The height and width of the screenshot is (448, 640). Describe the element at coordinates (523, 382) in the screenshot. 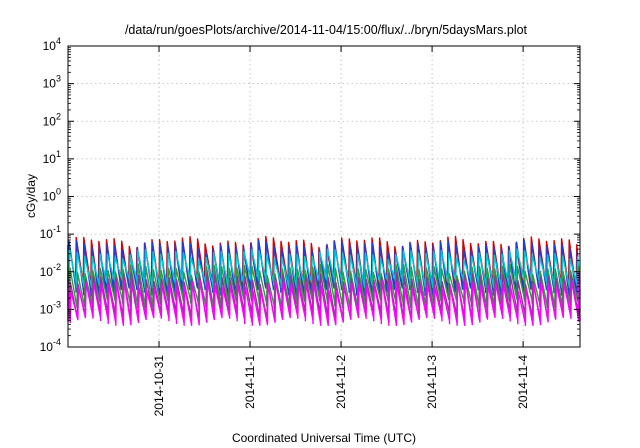

I see `x-tick-label: 2014-11-4` at that location.